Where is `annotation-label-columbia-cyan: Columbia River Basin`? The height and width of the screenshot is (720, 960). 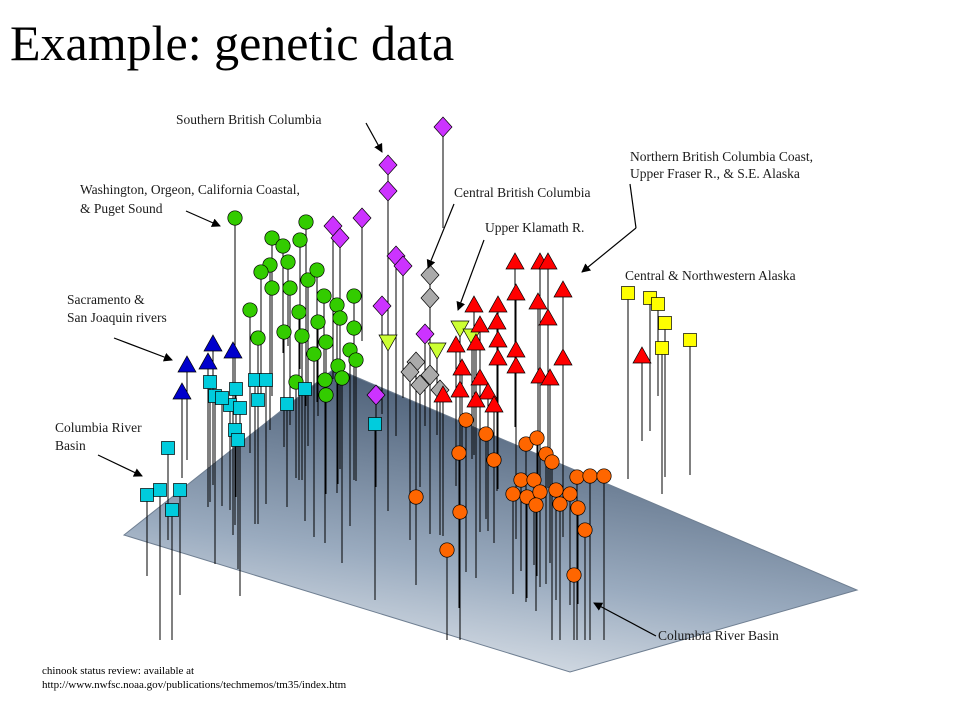
annotation-label-columbia-cyan: Columbia River Basin is located at coordinates (100, 436).